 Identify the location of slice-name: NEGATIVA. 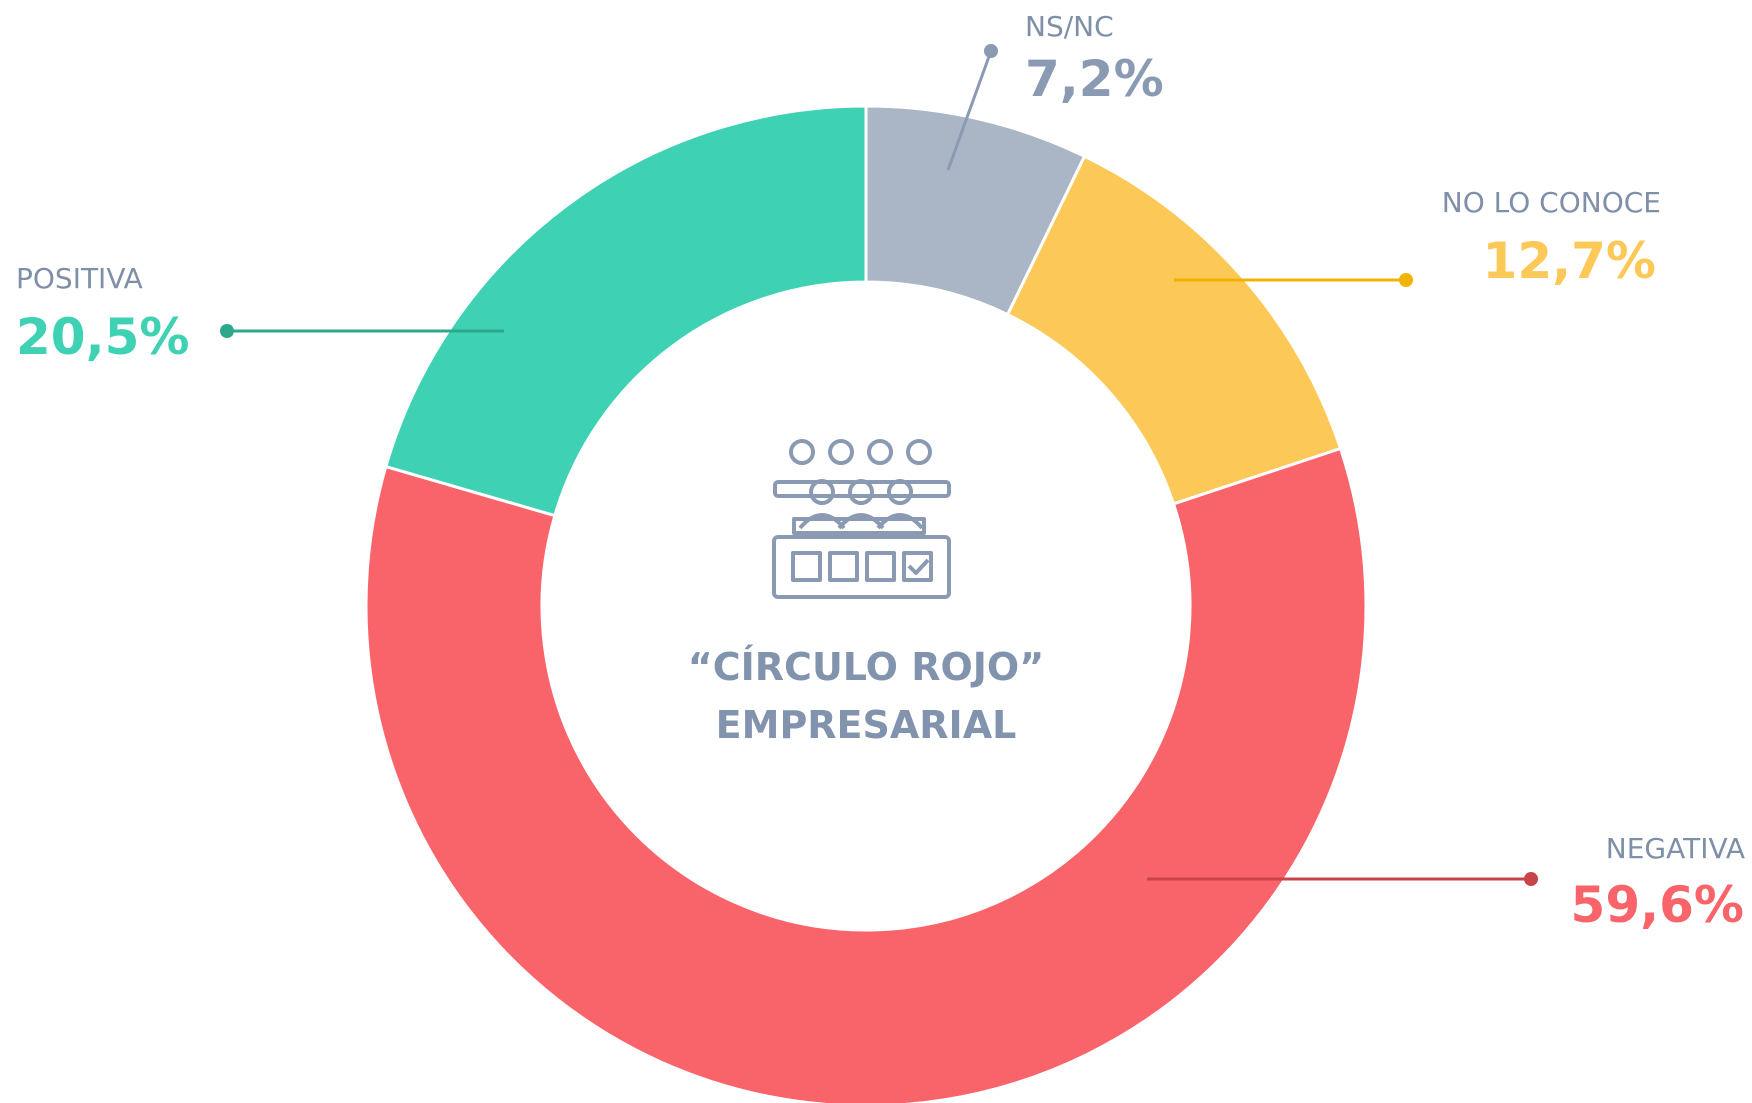
(1675, 848).